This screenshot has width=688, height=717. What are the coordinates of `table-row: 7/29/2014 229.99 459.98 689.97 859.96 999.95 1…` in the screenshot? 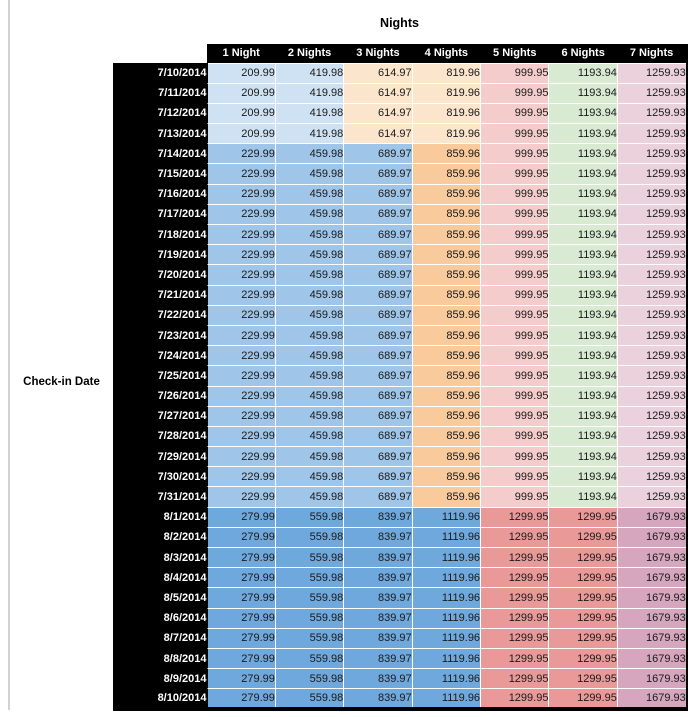 It's located at (400, 457).